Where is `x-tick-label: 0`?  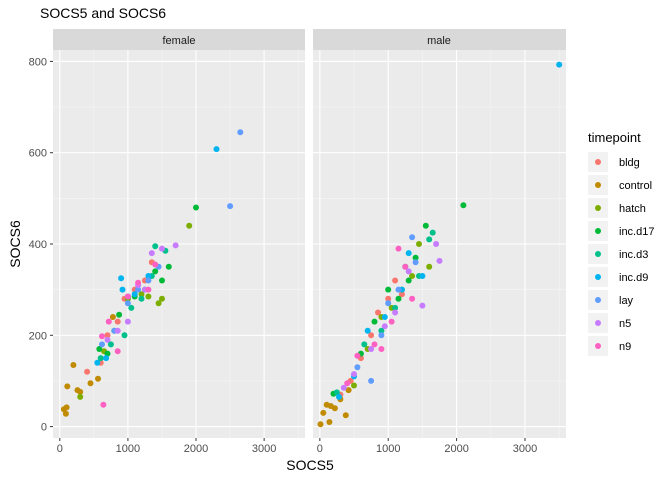 x-tick-label: 0 is located at coordinates (60, 449).